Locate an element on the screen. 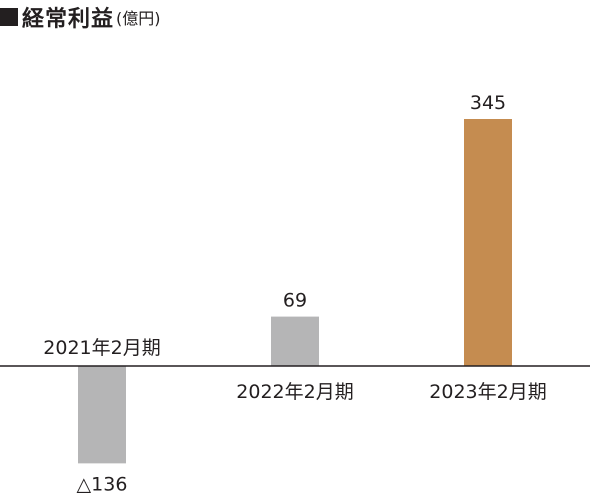 The image size is (590, 493). square-bullet-icon is located at coordinates (9, 17).